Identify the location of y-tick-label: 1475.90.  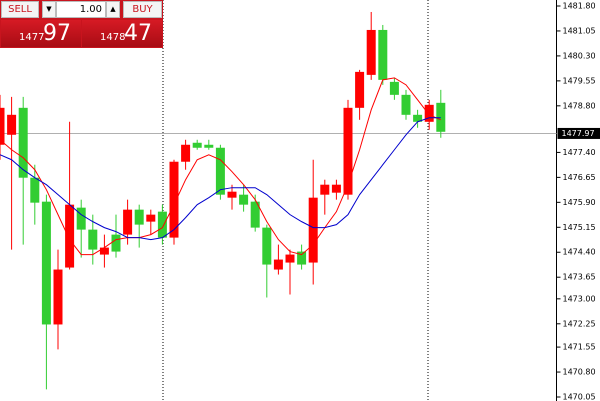
(579, 202).